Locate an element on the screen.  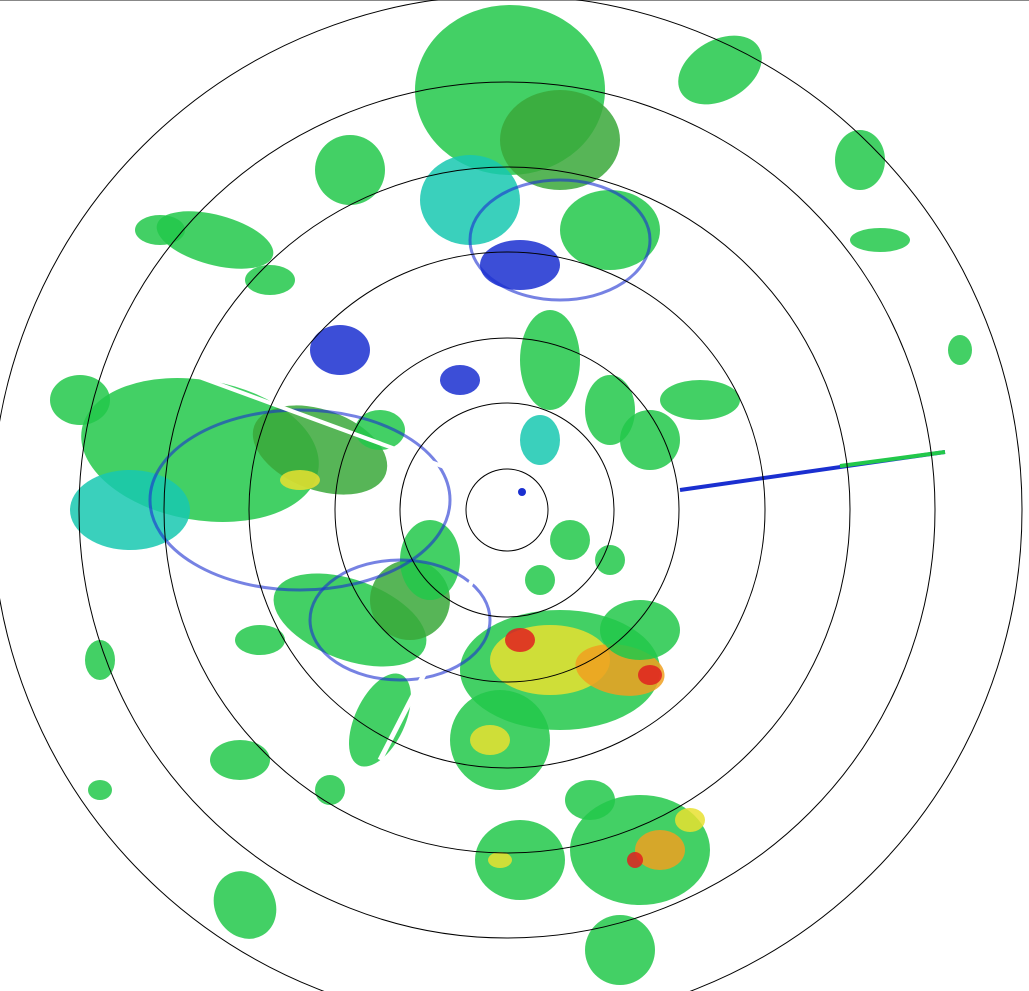
range-ring is located at coordinates (507, 510).